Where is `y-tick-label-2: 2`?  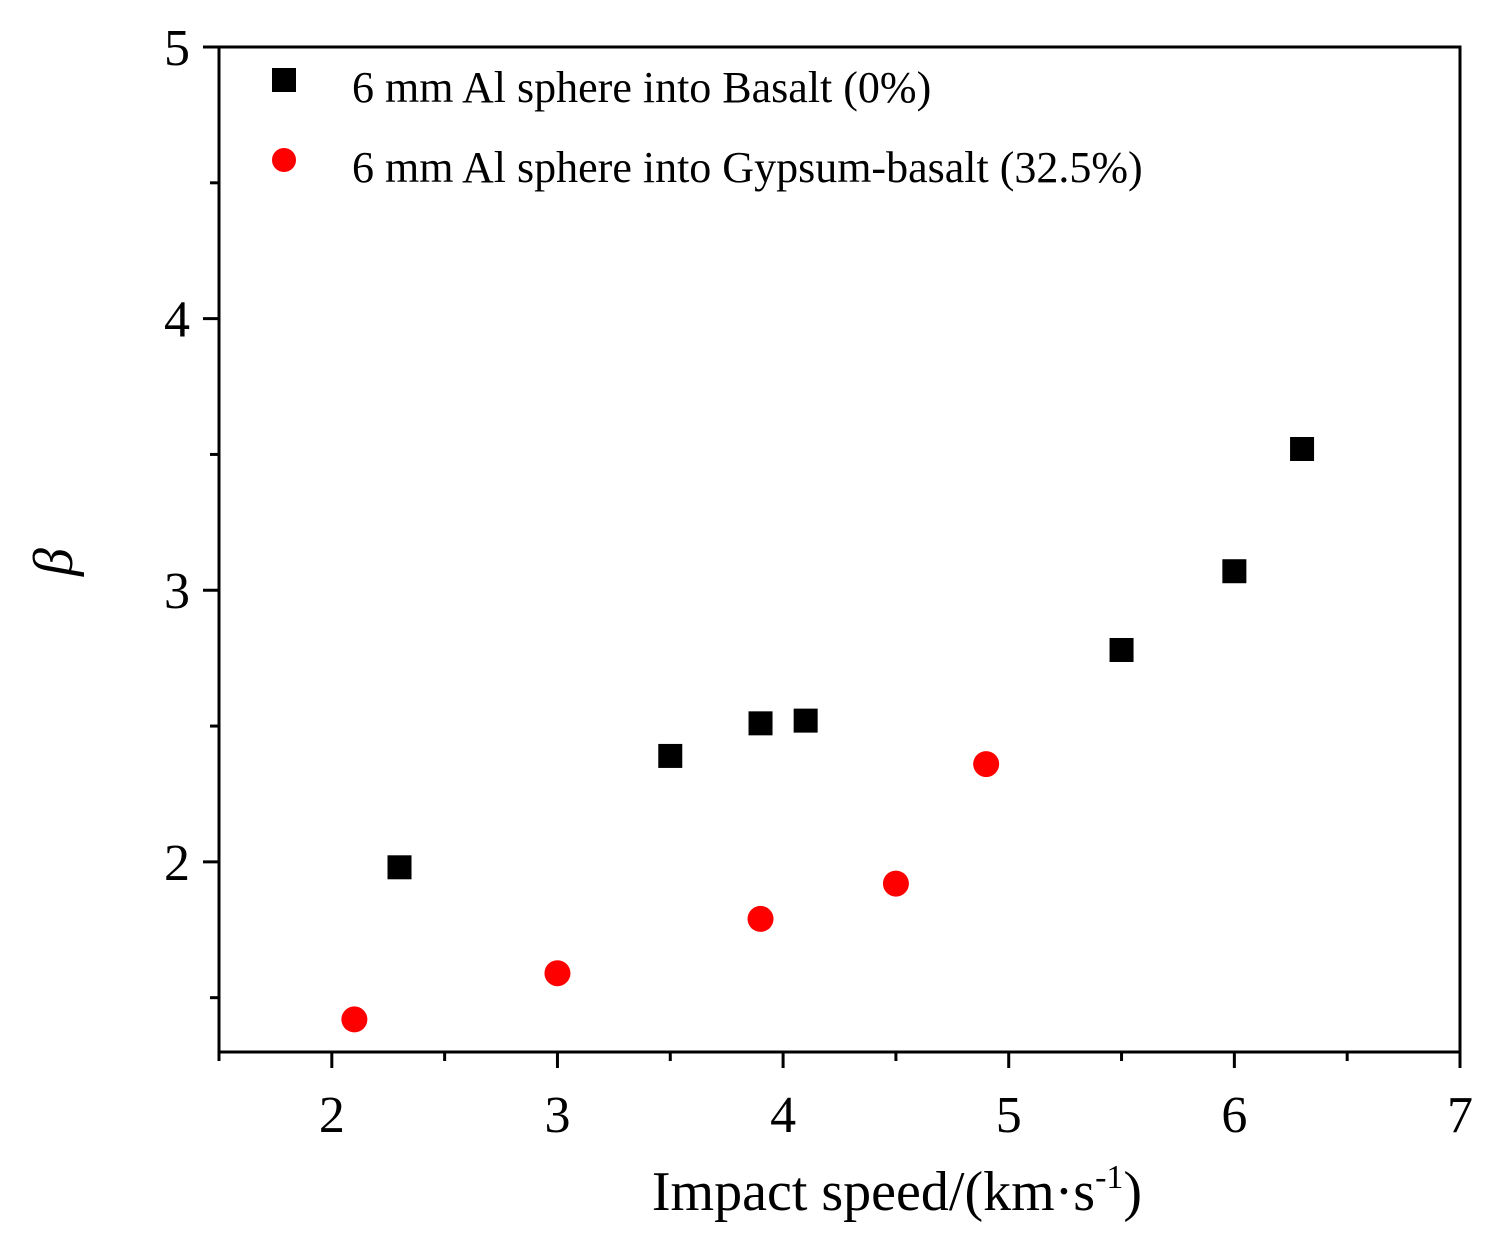 y-tick-label-2: 2 is located at coordinates (177, 863).